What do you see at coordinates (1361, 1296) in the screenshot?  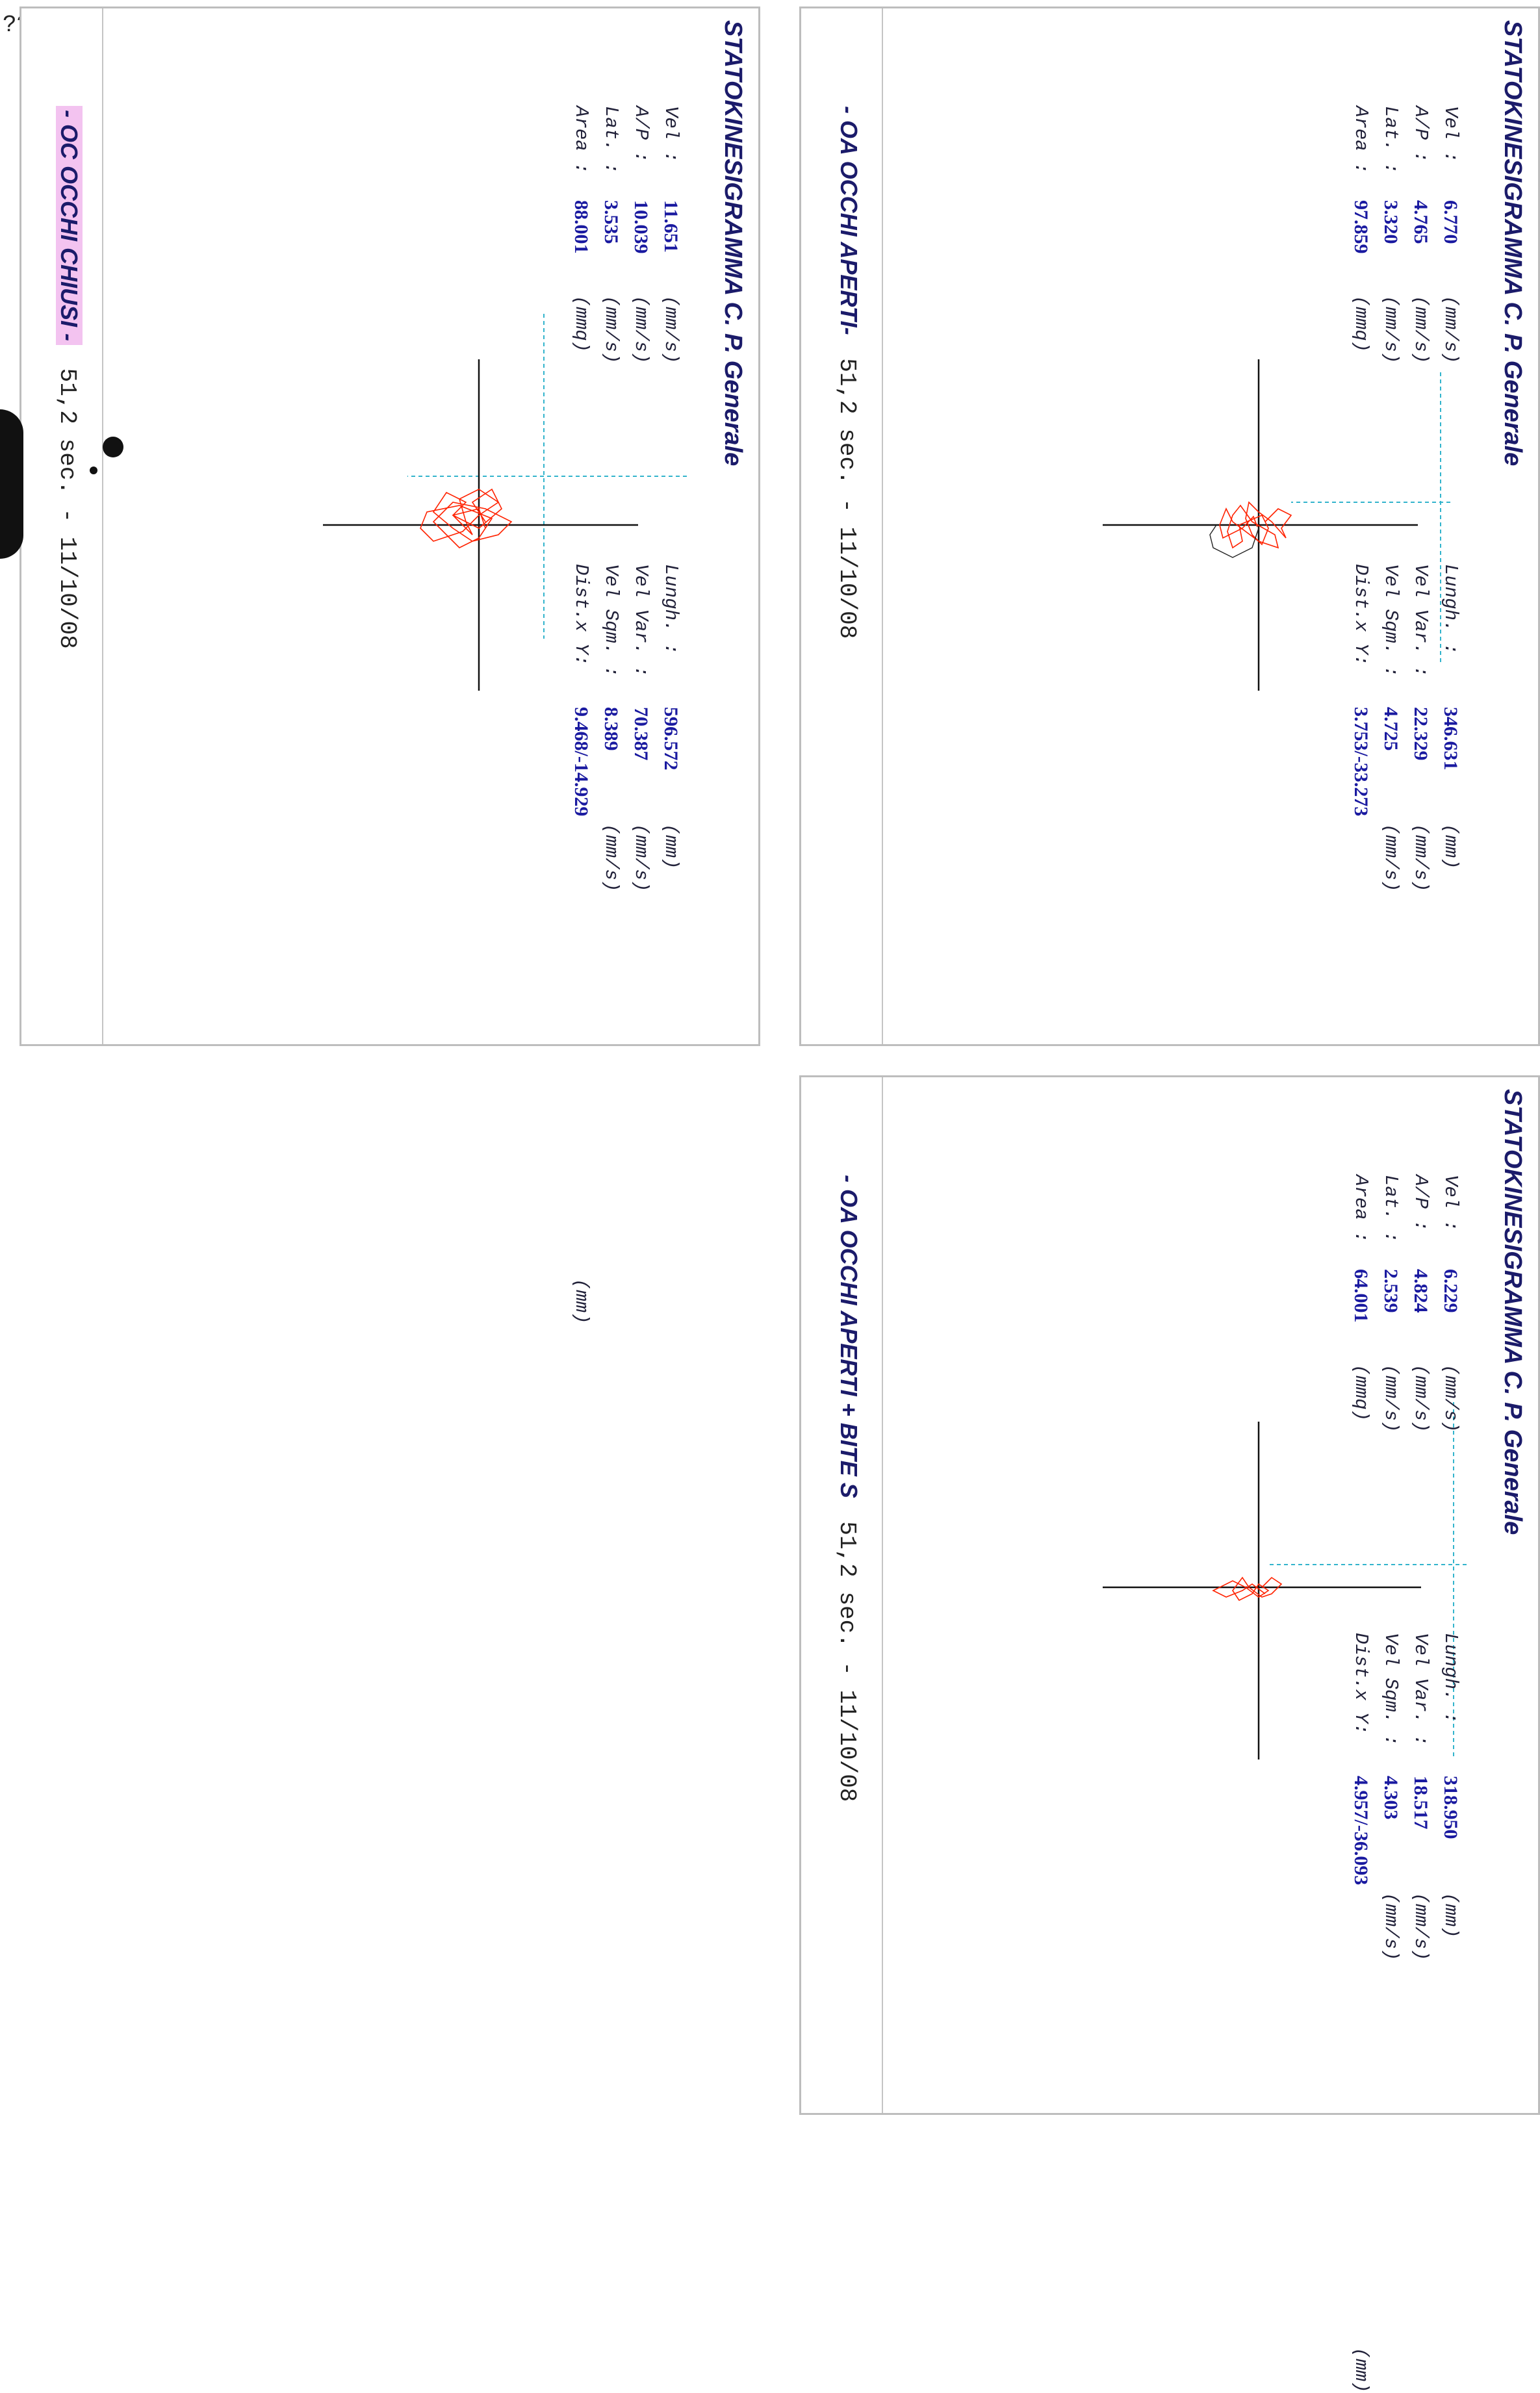 I see `stat-value: 64.001` at bounding box center [1361, 1296].